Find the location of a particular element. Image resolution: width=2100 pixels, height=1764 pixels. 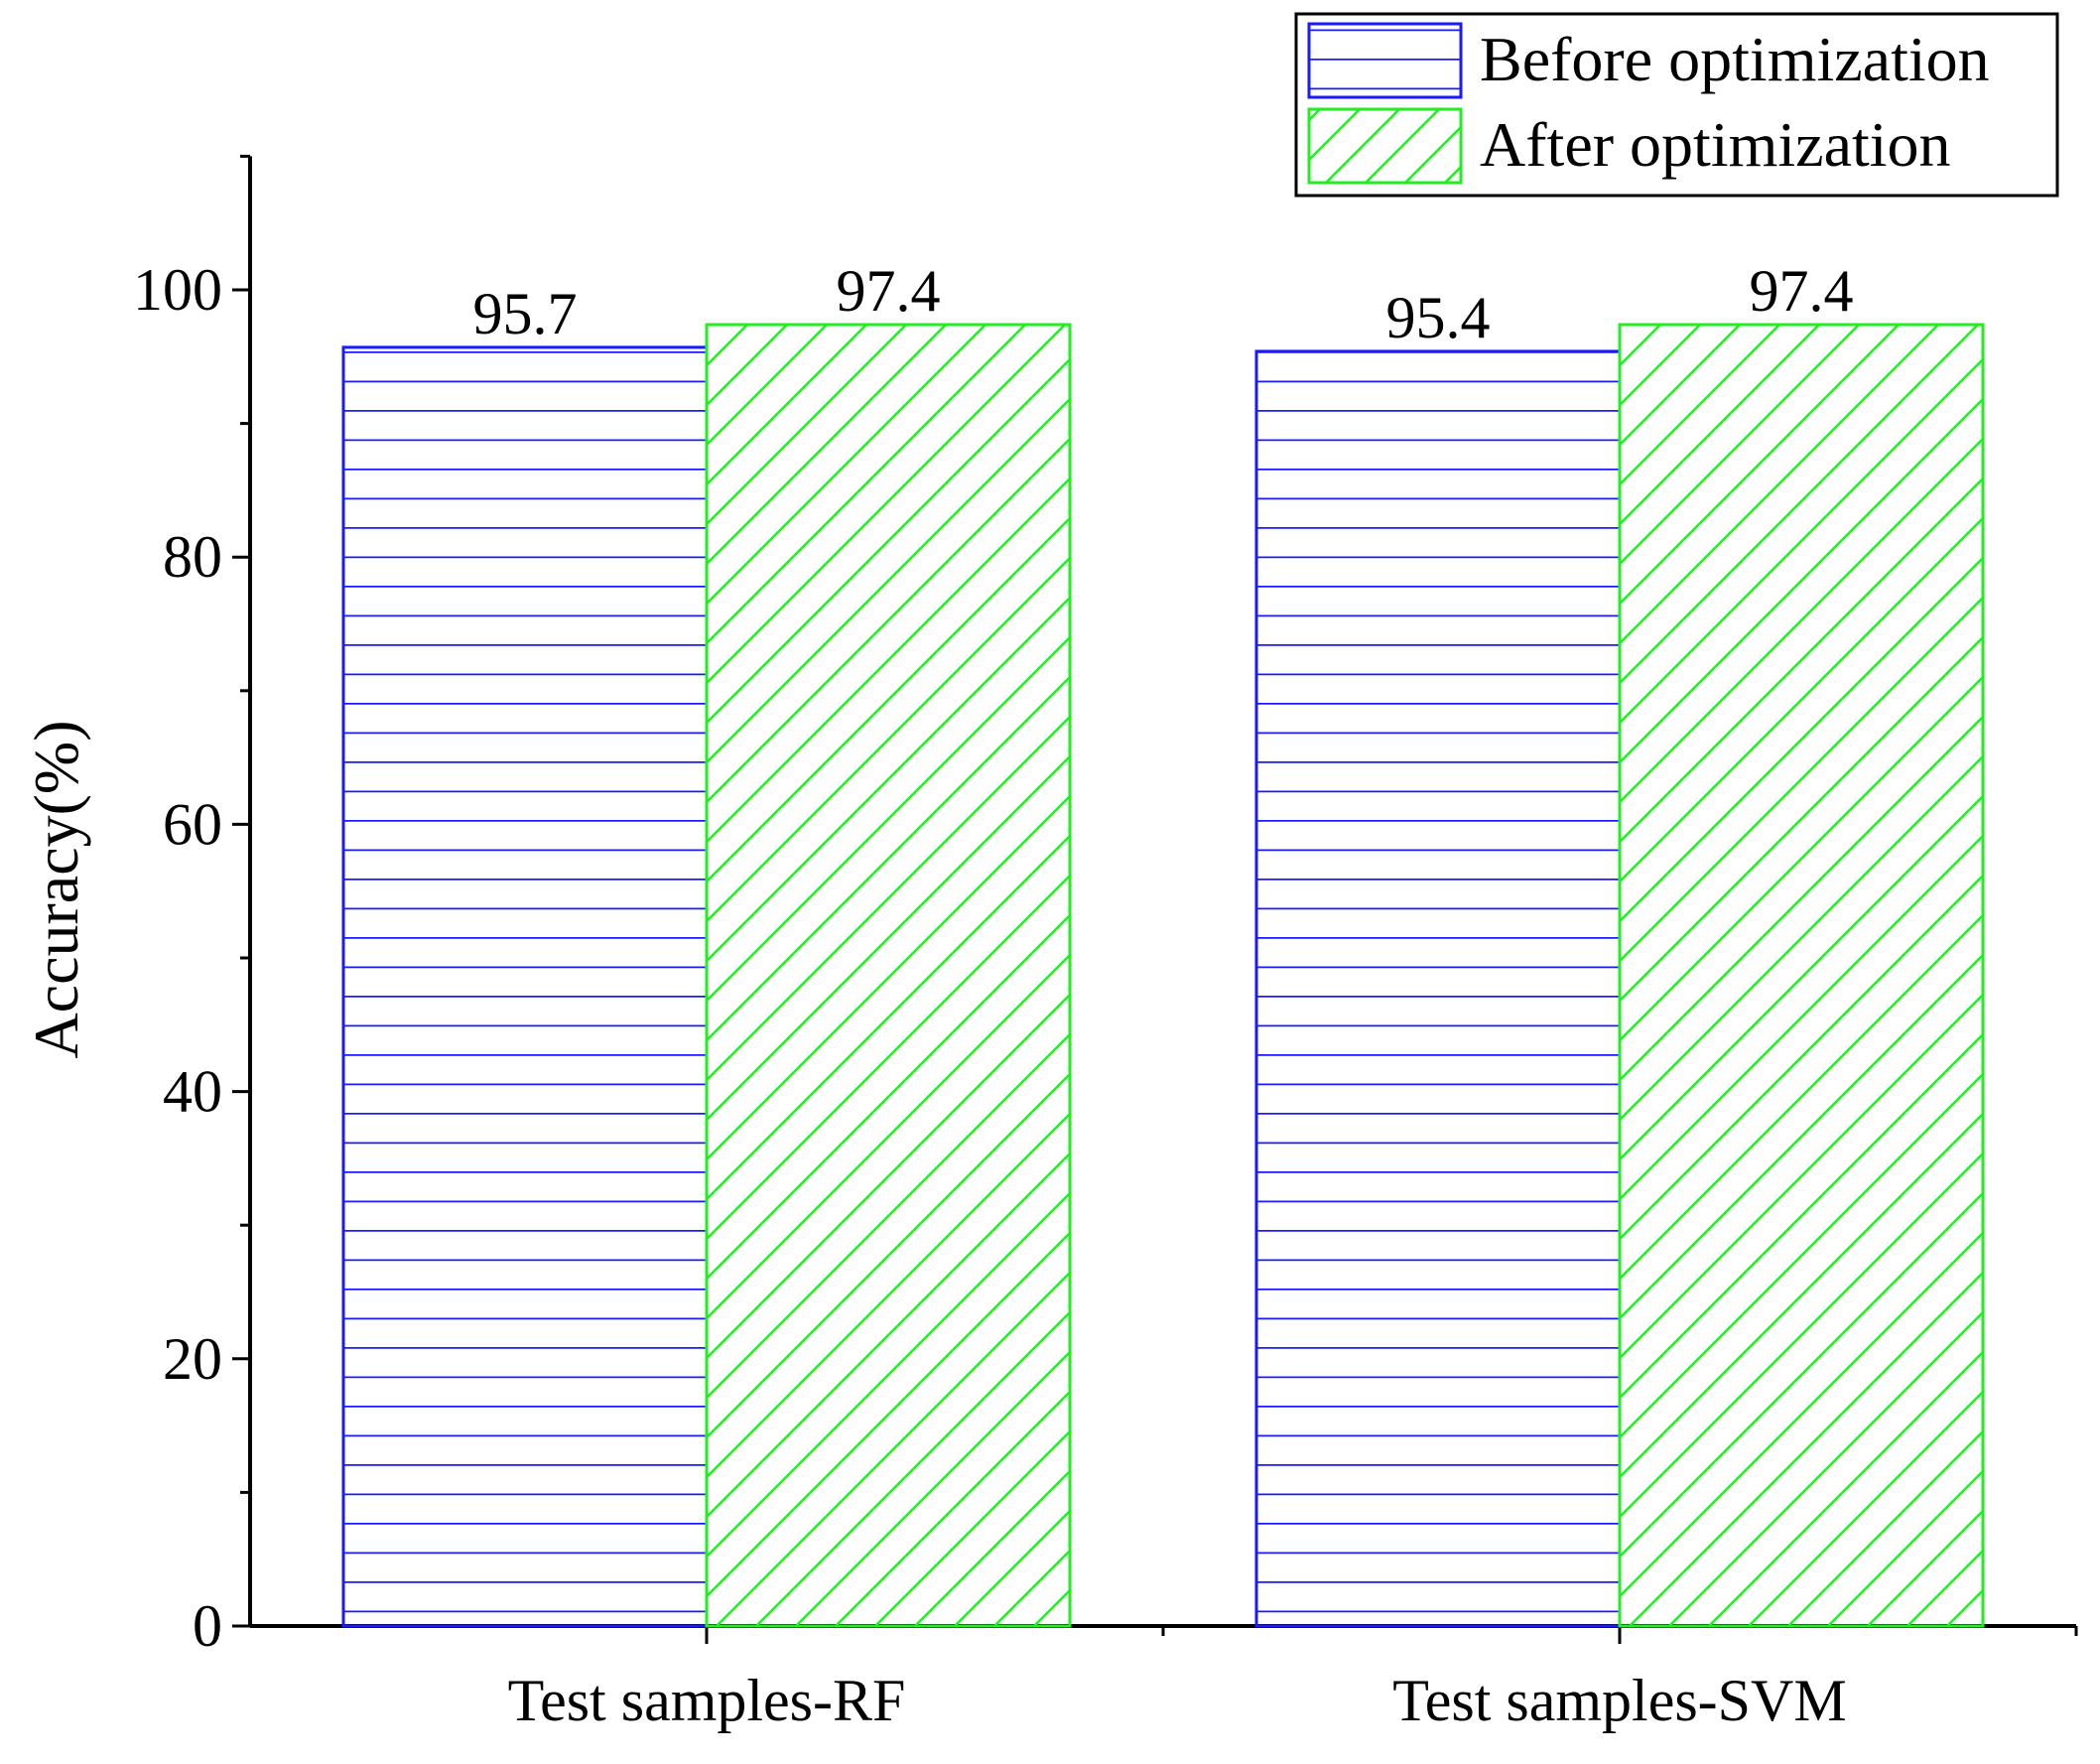

y-tick-label: 0 is located at coordinates (208, 1626).